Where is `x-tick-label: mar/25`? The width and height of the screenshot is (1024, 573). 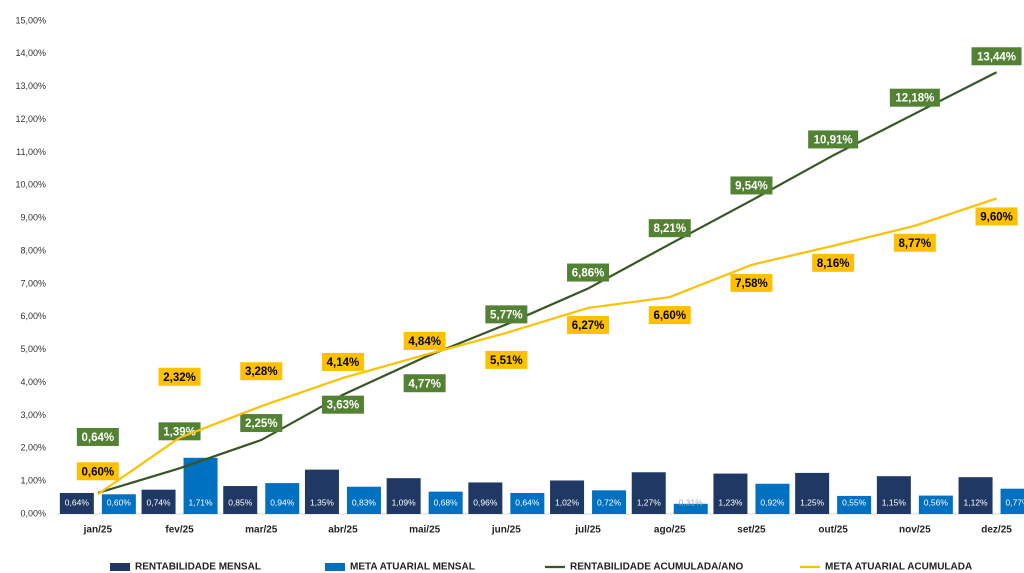 x-tick-label: mar/25 is located at coordinates (261, 530).